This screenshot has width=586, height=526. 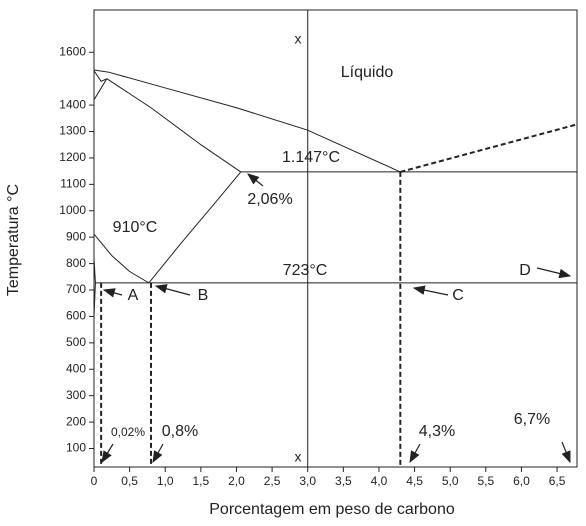 I want to click on annotation: 4,3%, so click(x=437, y=431).